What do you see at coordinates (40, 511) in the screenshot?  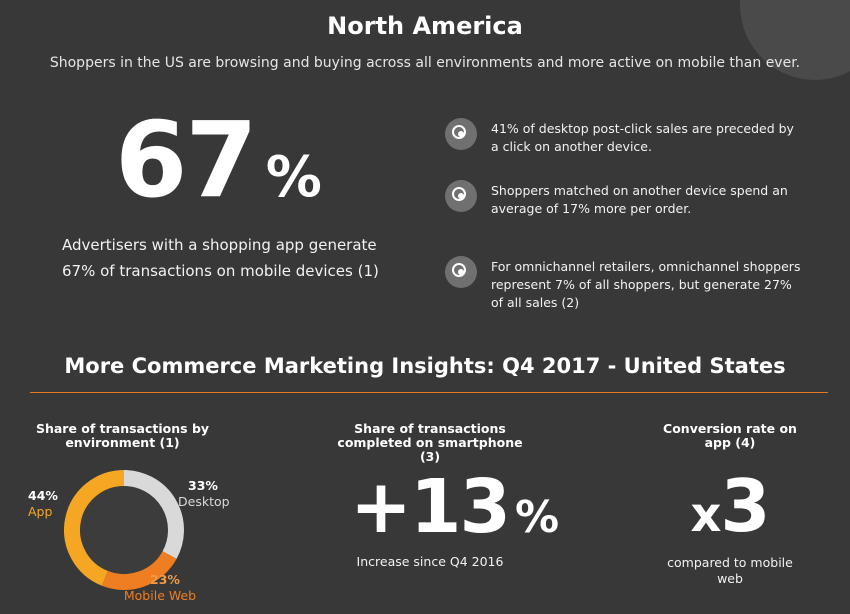 I see `app-label: App` at bounding box center [40, 511].